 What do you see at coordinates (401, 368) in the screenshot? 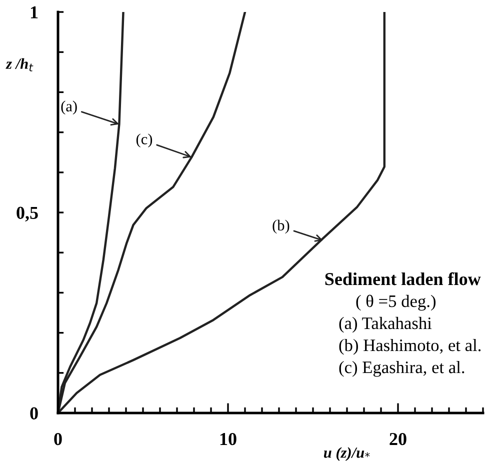
I see `annotation: (c) Egashira, et al.` at bounding box center [401, 368].